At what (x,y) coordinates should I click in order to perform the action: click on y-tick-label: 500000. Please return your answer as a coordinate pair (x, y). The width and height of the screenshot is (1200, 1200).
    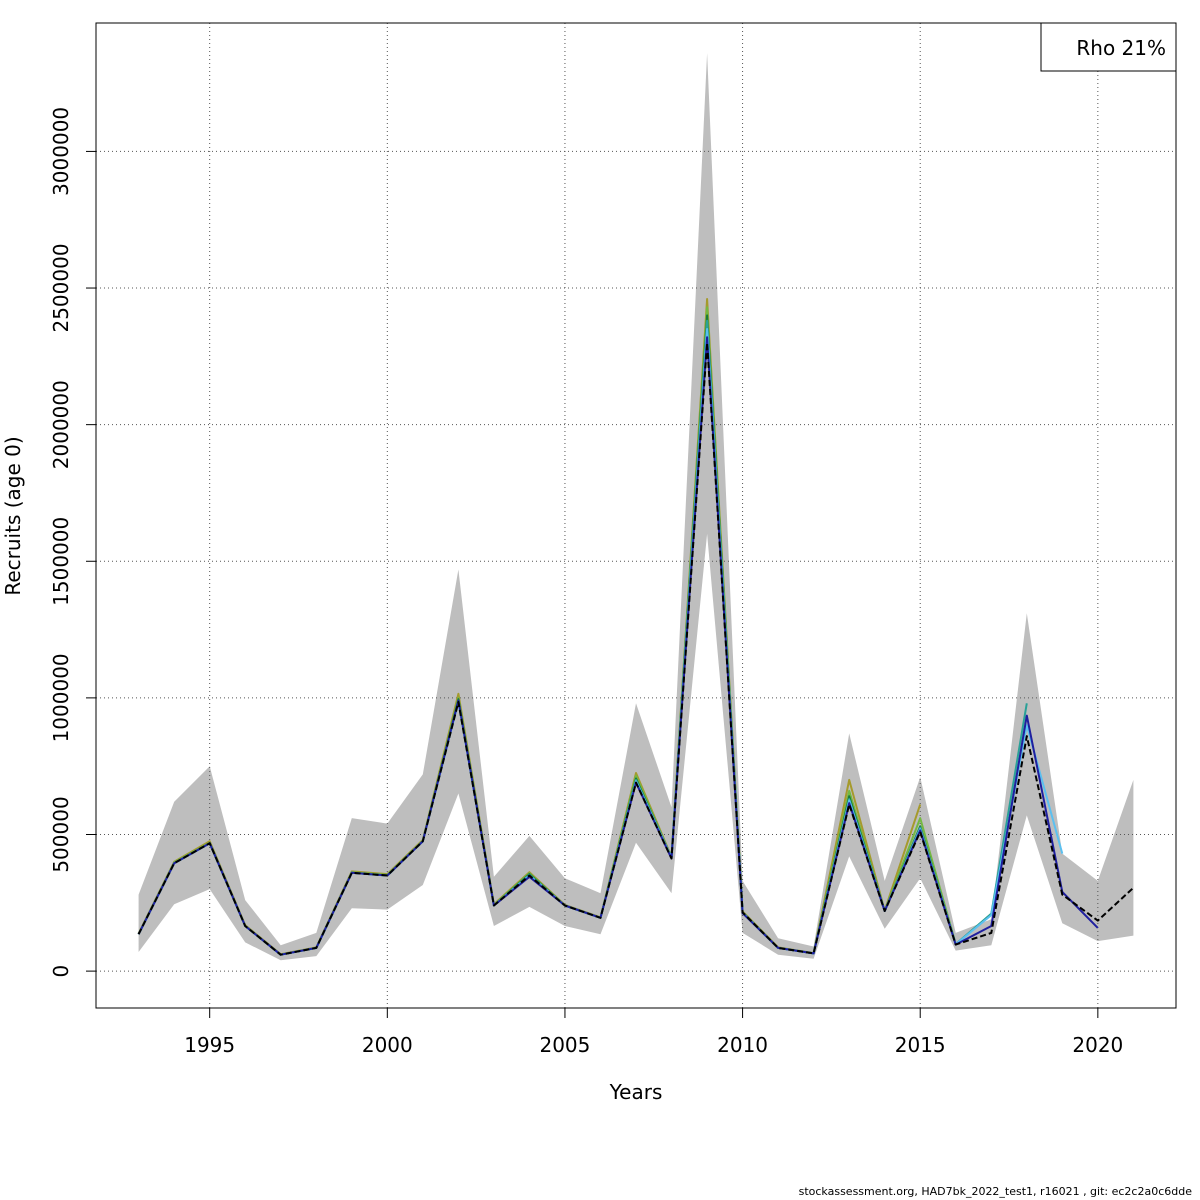
    Looking at the image, I should click on (61, 834).